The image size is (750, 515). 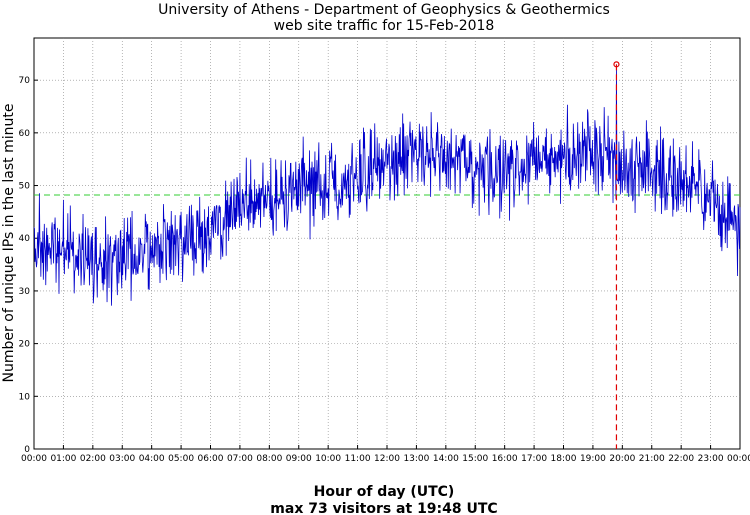 I want to click on y-tick-label: 40, so click(x=25, y=239).